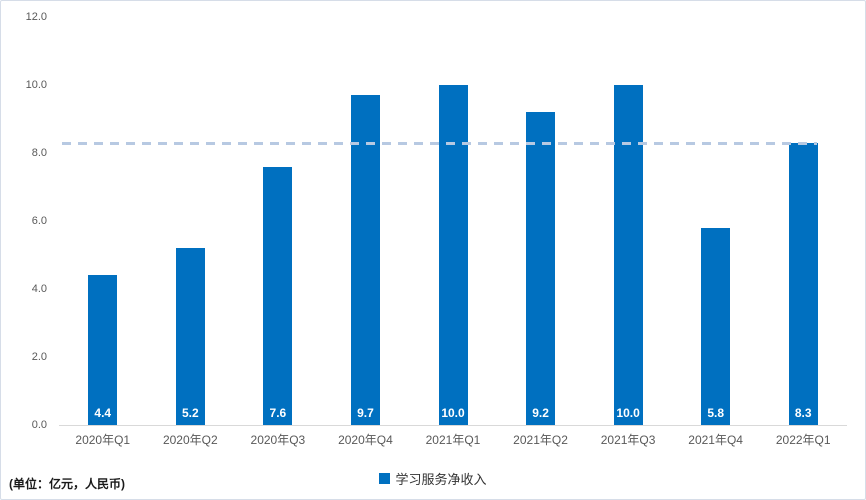 This screenshot has width=866, height=500. Describe the element at coordinates (540, 413) in the screenshot. I see `bar-value-label: 9.2` at that location.